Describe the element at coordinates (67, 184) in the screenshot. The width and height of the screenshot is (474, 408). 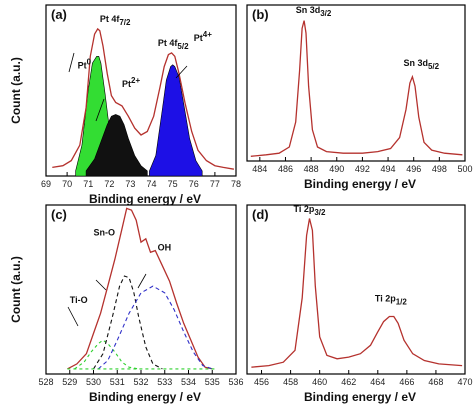
I see `x-tick-label: 70` at that location.